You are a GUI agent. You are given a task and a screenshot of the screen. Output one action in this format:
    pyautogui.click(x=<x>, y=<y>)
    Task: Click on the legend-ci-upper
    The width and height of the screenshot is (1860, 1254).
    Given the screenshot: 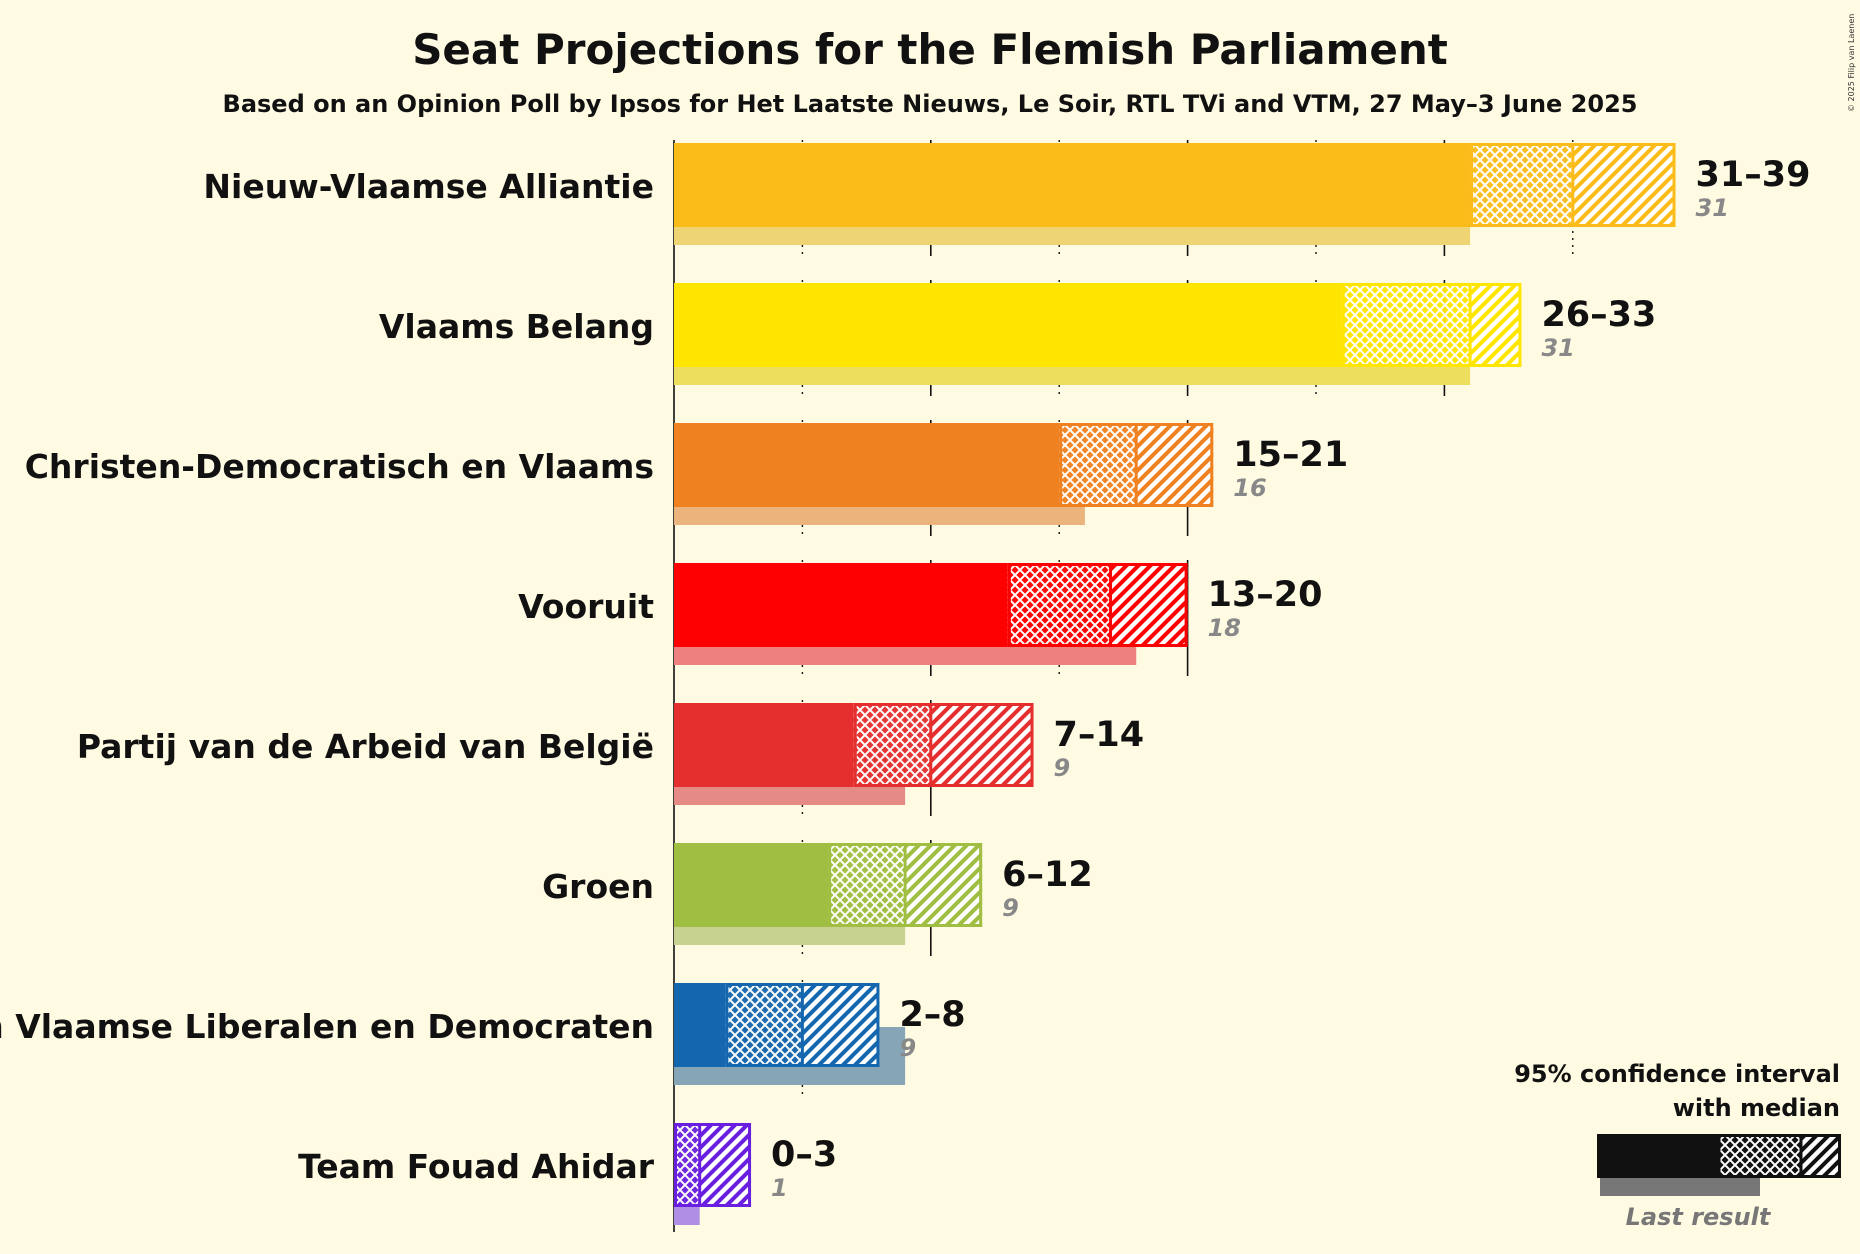 What is the action you would take?
    pyautogui.click(x=1821, y=1156)
    